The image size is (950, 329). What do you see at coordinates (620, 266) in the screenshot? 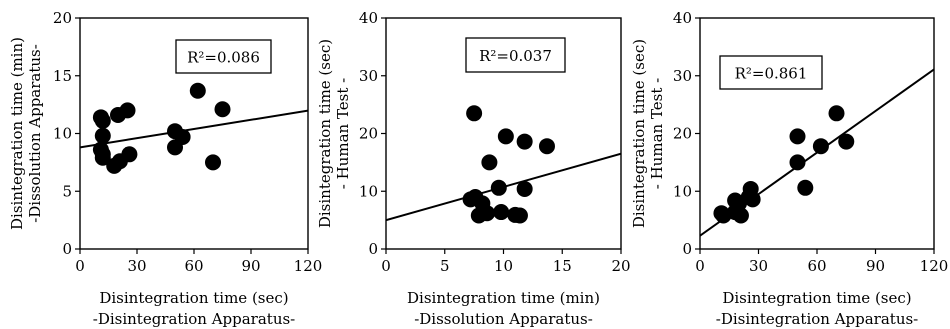
I see `x-tick-label: 20` at bounding box center [620, 266].